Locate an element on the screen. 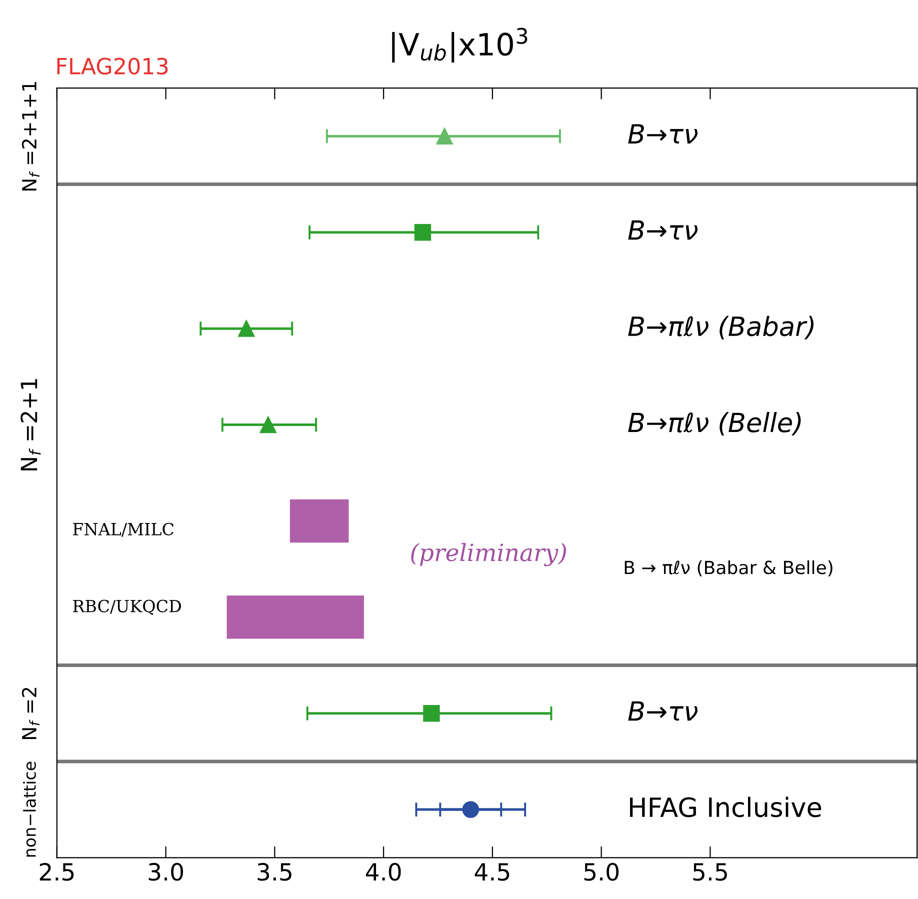  x-tick-label: 5.5 is located at coordinates (710, 872).